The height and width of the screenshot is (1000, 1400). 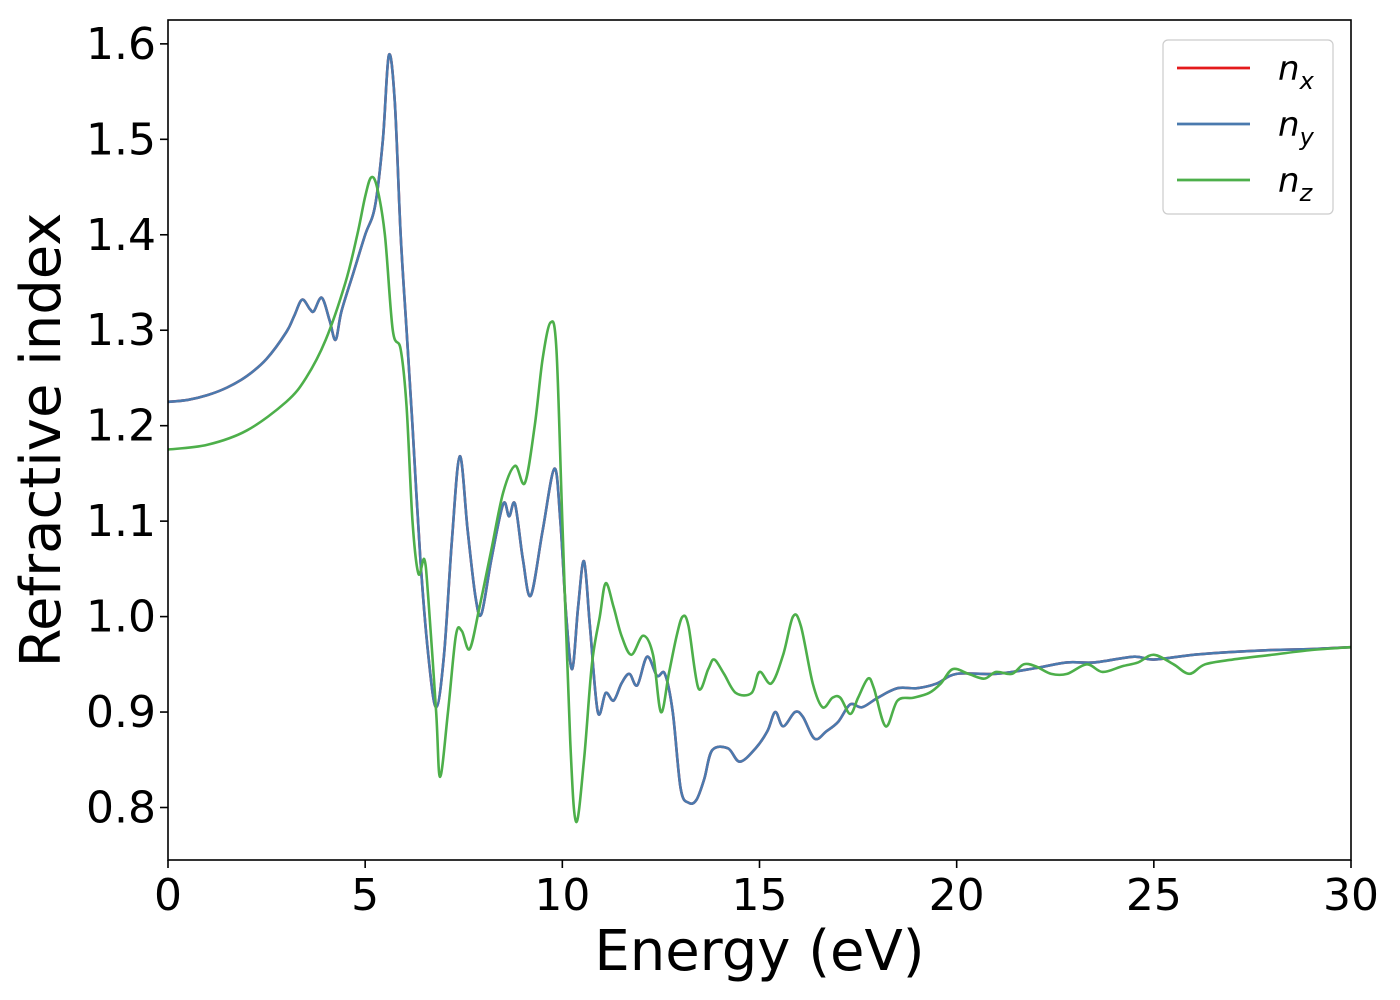 What do you see at coordinates (957, 895) in the screenshot?
I see `x-tick-label: 20` at bounding box center [957, 895].